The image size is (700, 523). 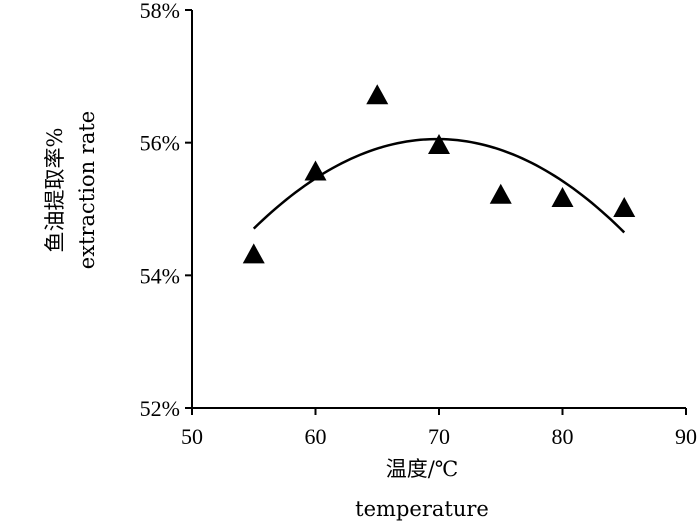 What do you see at coordinates (160, 11) in the screenshot?
I see `y-tick-label: 58%` at bounding box center [160, 11].